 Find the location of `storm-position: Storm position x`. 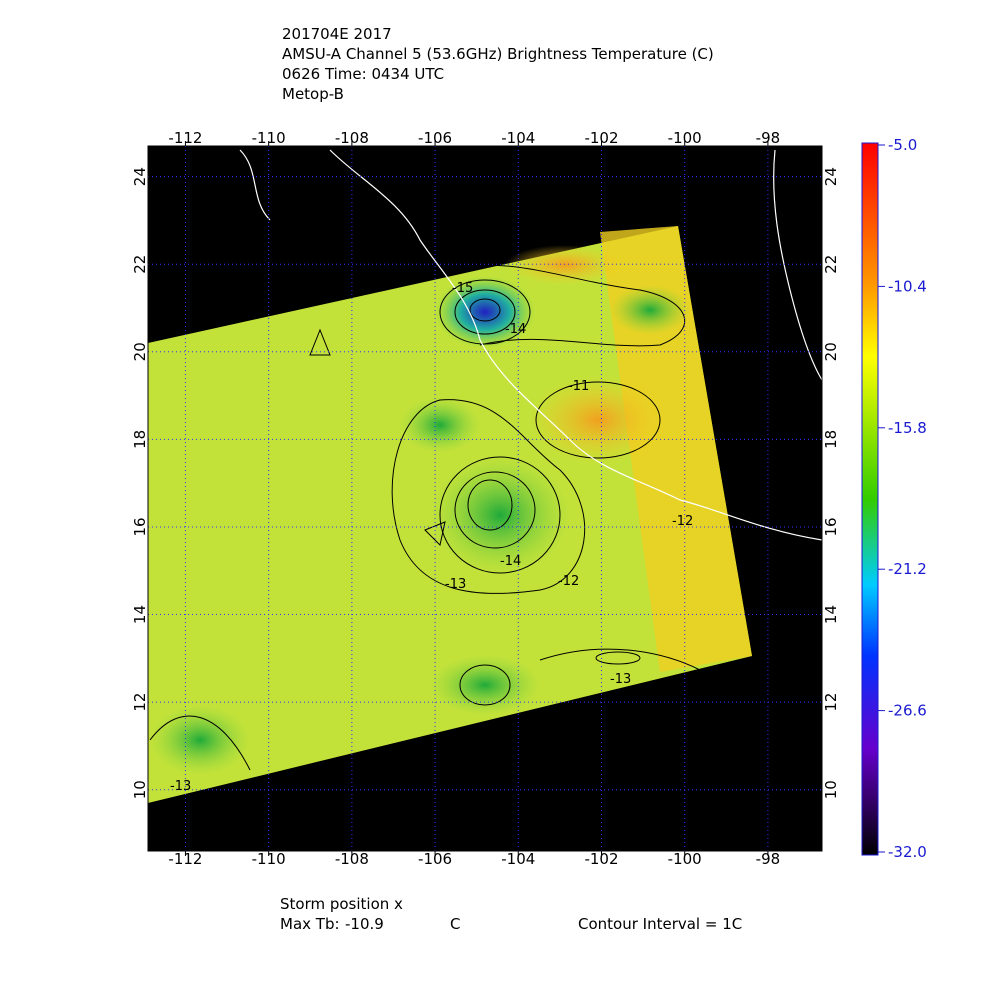

storm-position: Storm position x is located at coordinates (341, 904).